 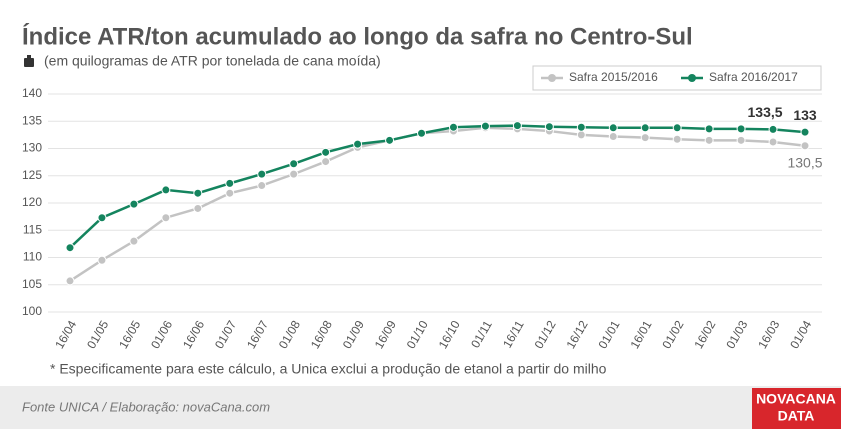 I want to click on logo-text: DATA, so click(x=796, y=416).